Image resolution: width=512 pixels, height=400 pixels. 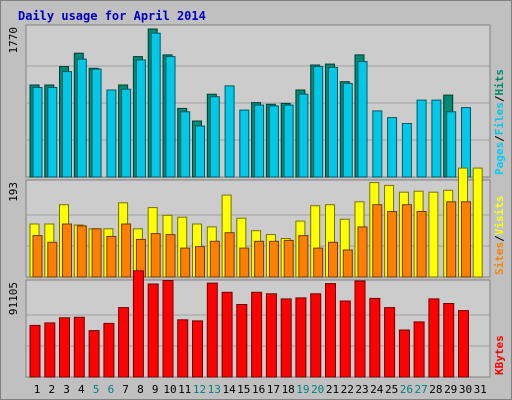 I want to click on legend-entry: KBytes, so click(x=499, y=355).